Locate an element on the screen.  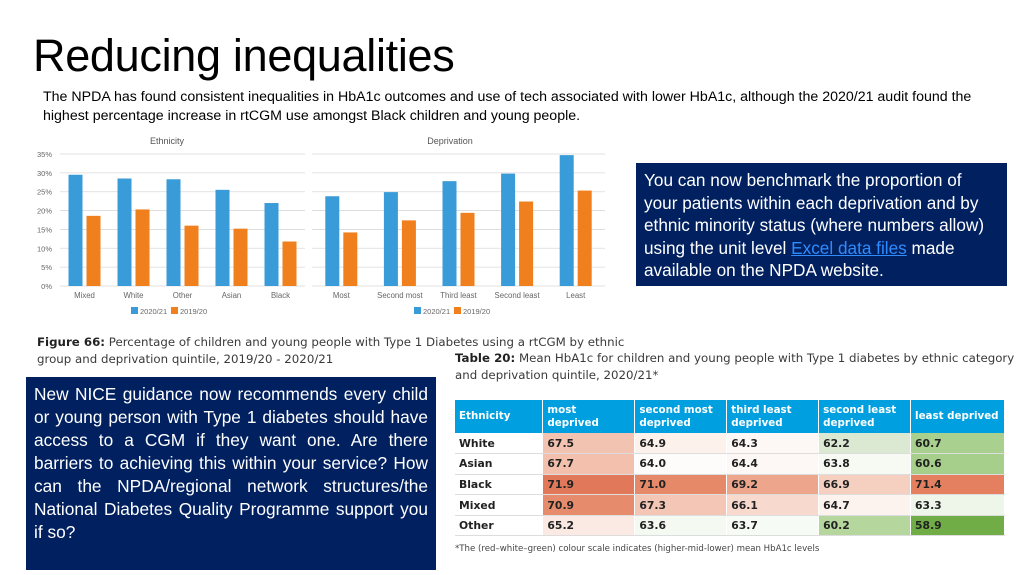
table-cell-value: 67.5 is located at coordinates (589, 444).